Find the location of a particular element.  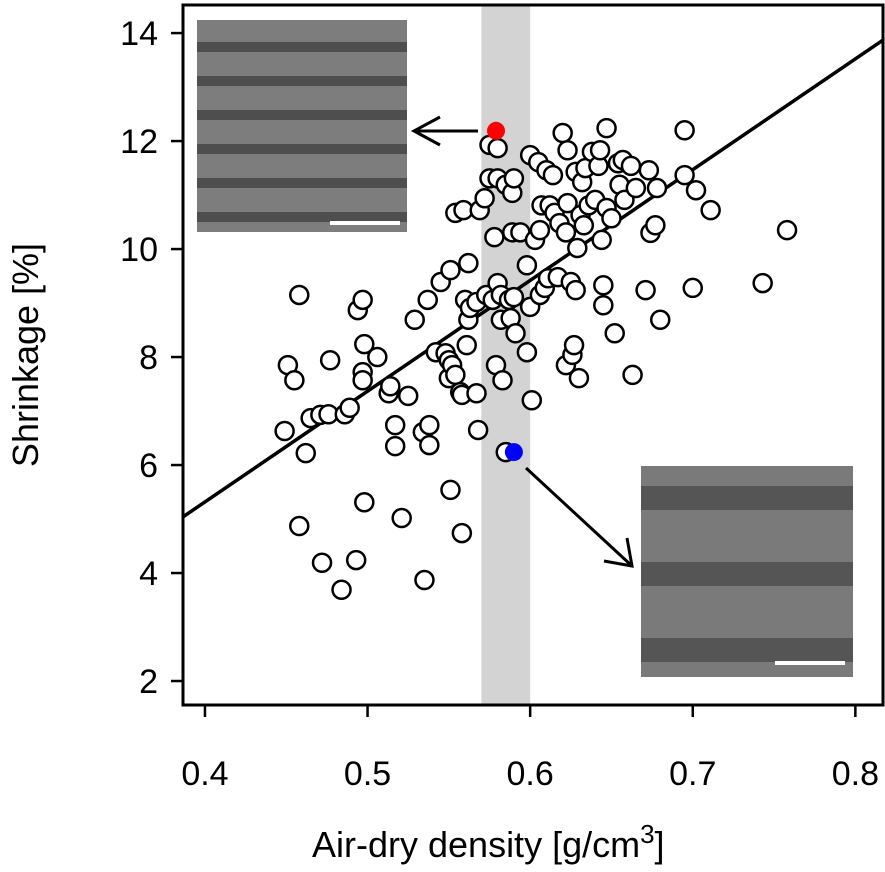

x-label-text: Air-dry density [g/cm is located at coordinates (476, 844).